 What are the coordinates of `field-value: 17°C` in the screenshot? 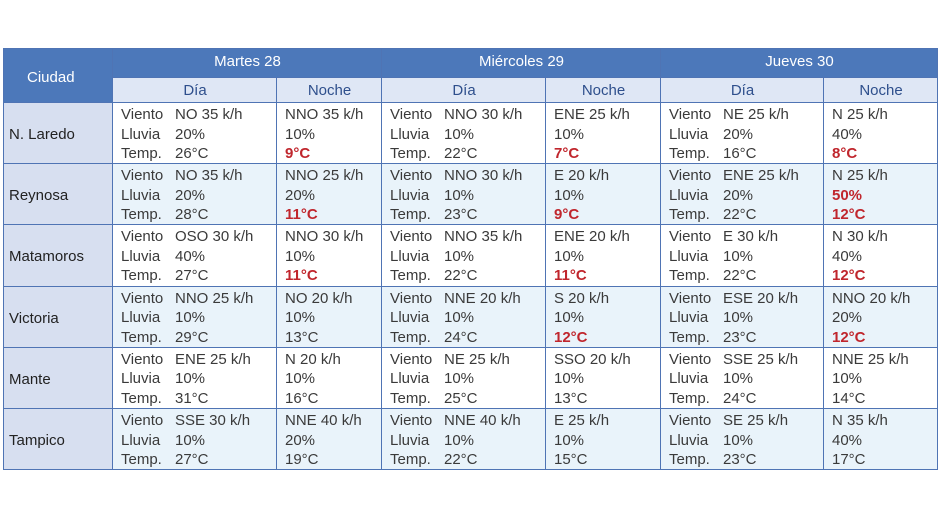 It's located at (849, 459).